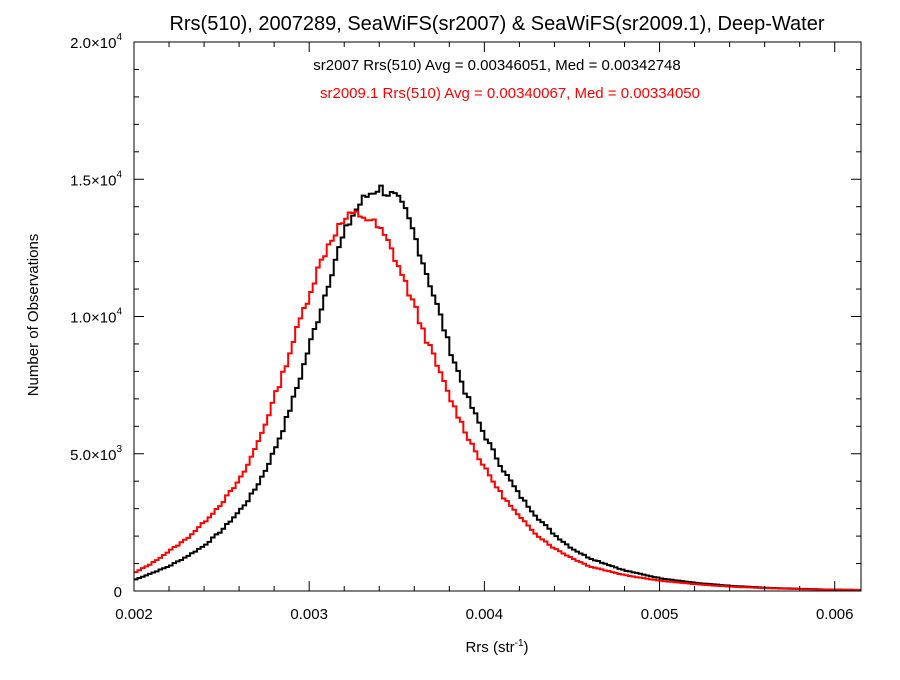  Describe the element at coordinates (33, 315) in the screenshot. I see `y-axis-label: Number of Observations` at that location.